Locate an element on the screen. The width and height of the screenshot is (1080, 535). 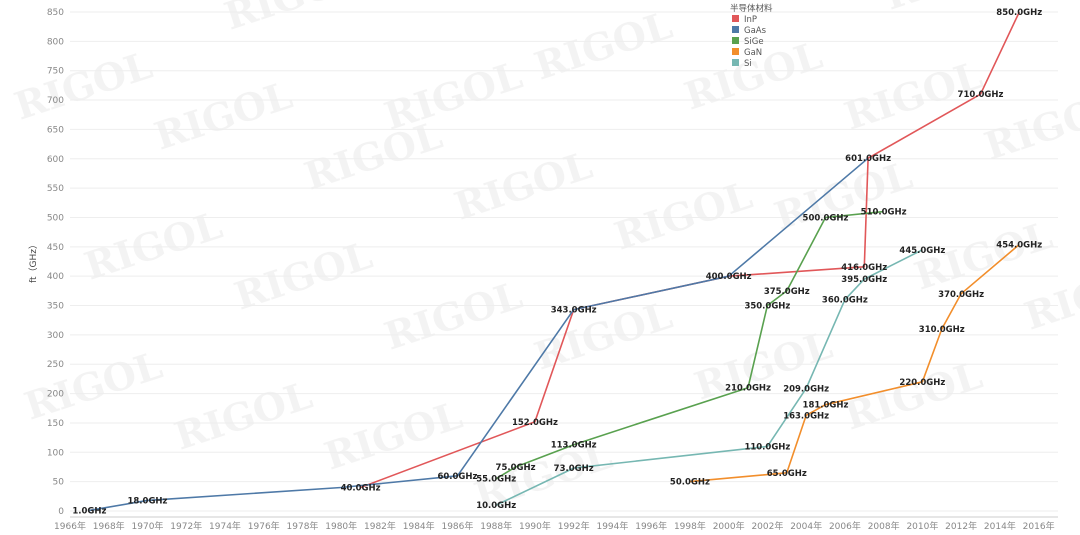
legend-label-gaas: GaAs is located at coordinates (755, 31).